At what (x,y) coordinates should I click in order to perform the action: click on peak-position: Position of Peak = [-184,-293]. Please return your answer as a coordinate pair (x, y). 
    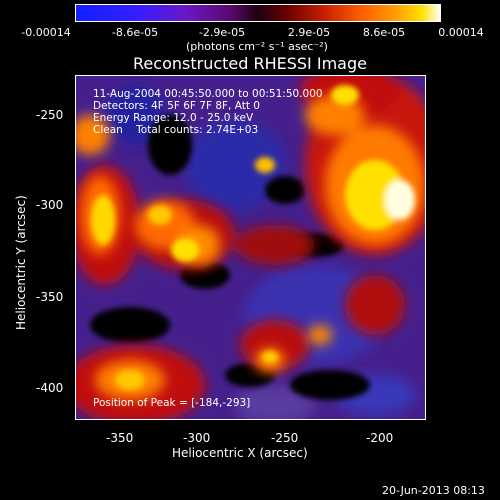
    Looking at the image, I should click on (172, 403).